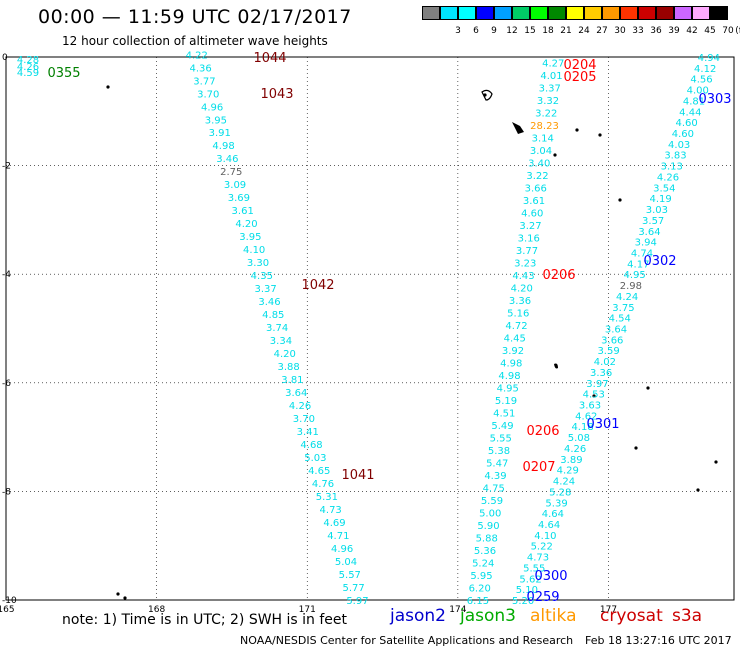  What do you see at coordinates (457, 610) in the screenshot?
I see `x-tick-label: 174` at bounding box center [457, 610].